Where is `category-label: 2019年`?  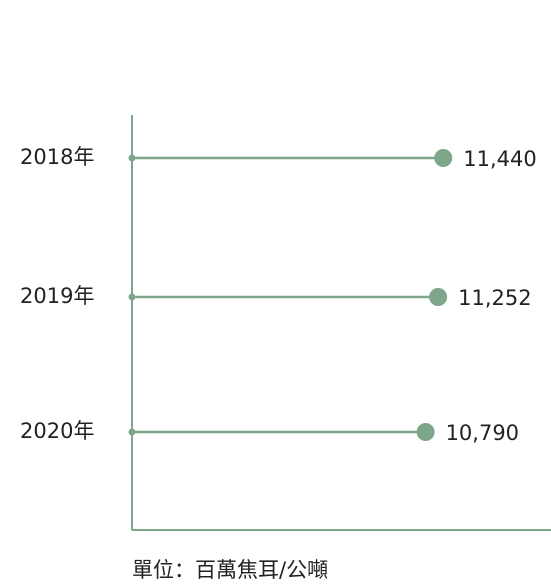
category-label: 2019年 is located at coordinates (57, 296).